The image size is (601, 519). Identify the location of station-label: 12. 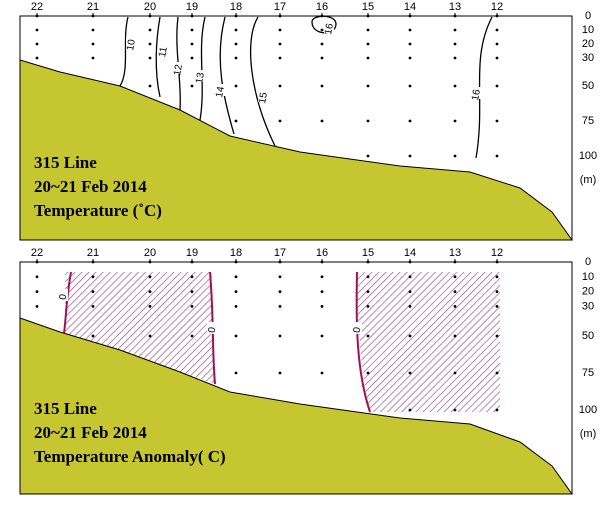
(497, 7).